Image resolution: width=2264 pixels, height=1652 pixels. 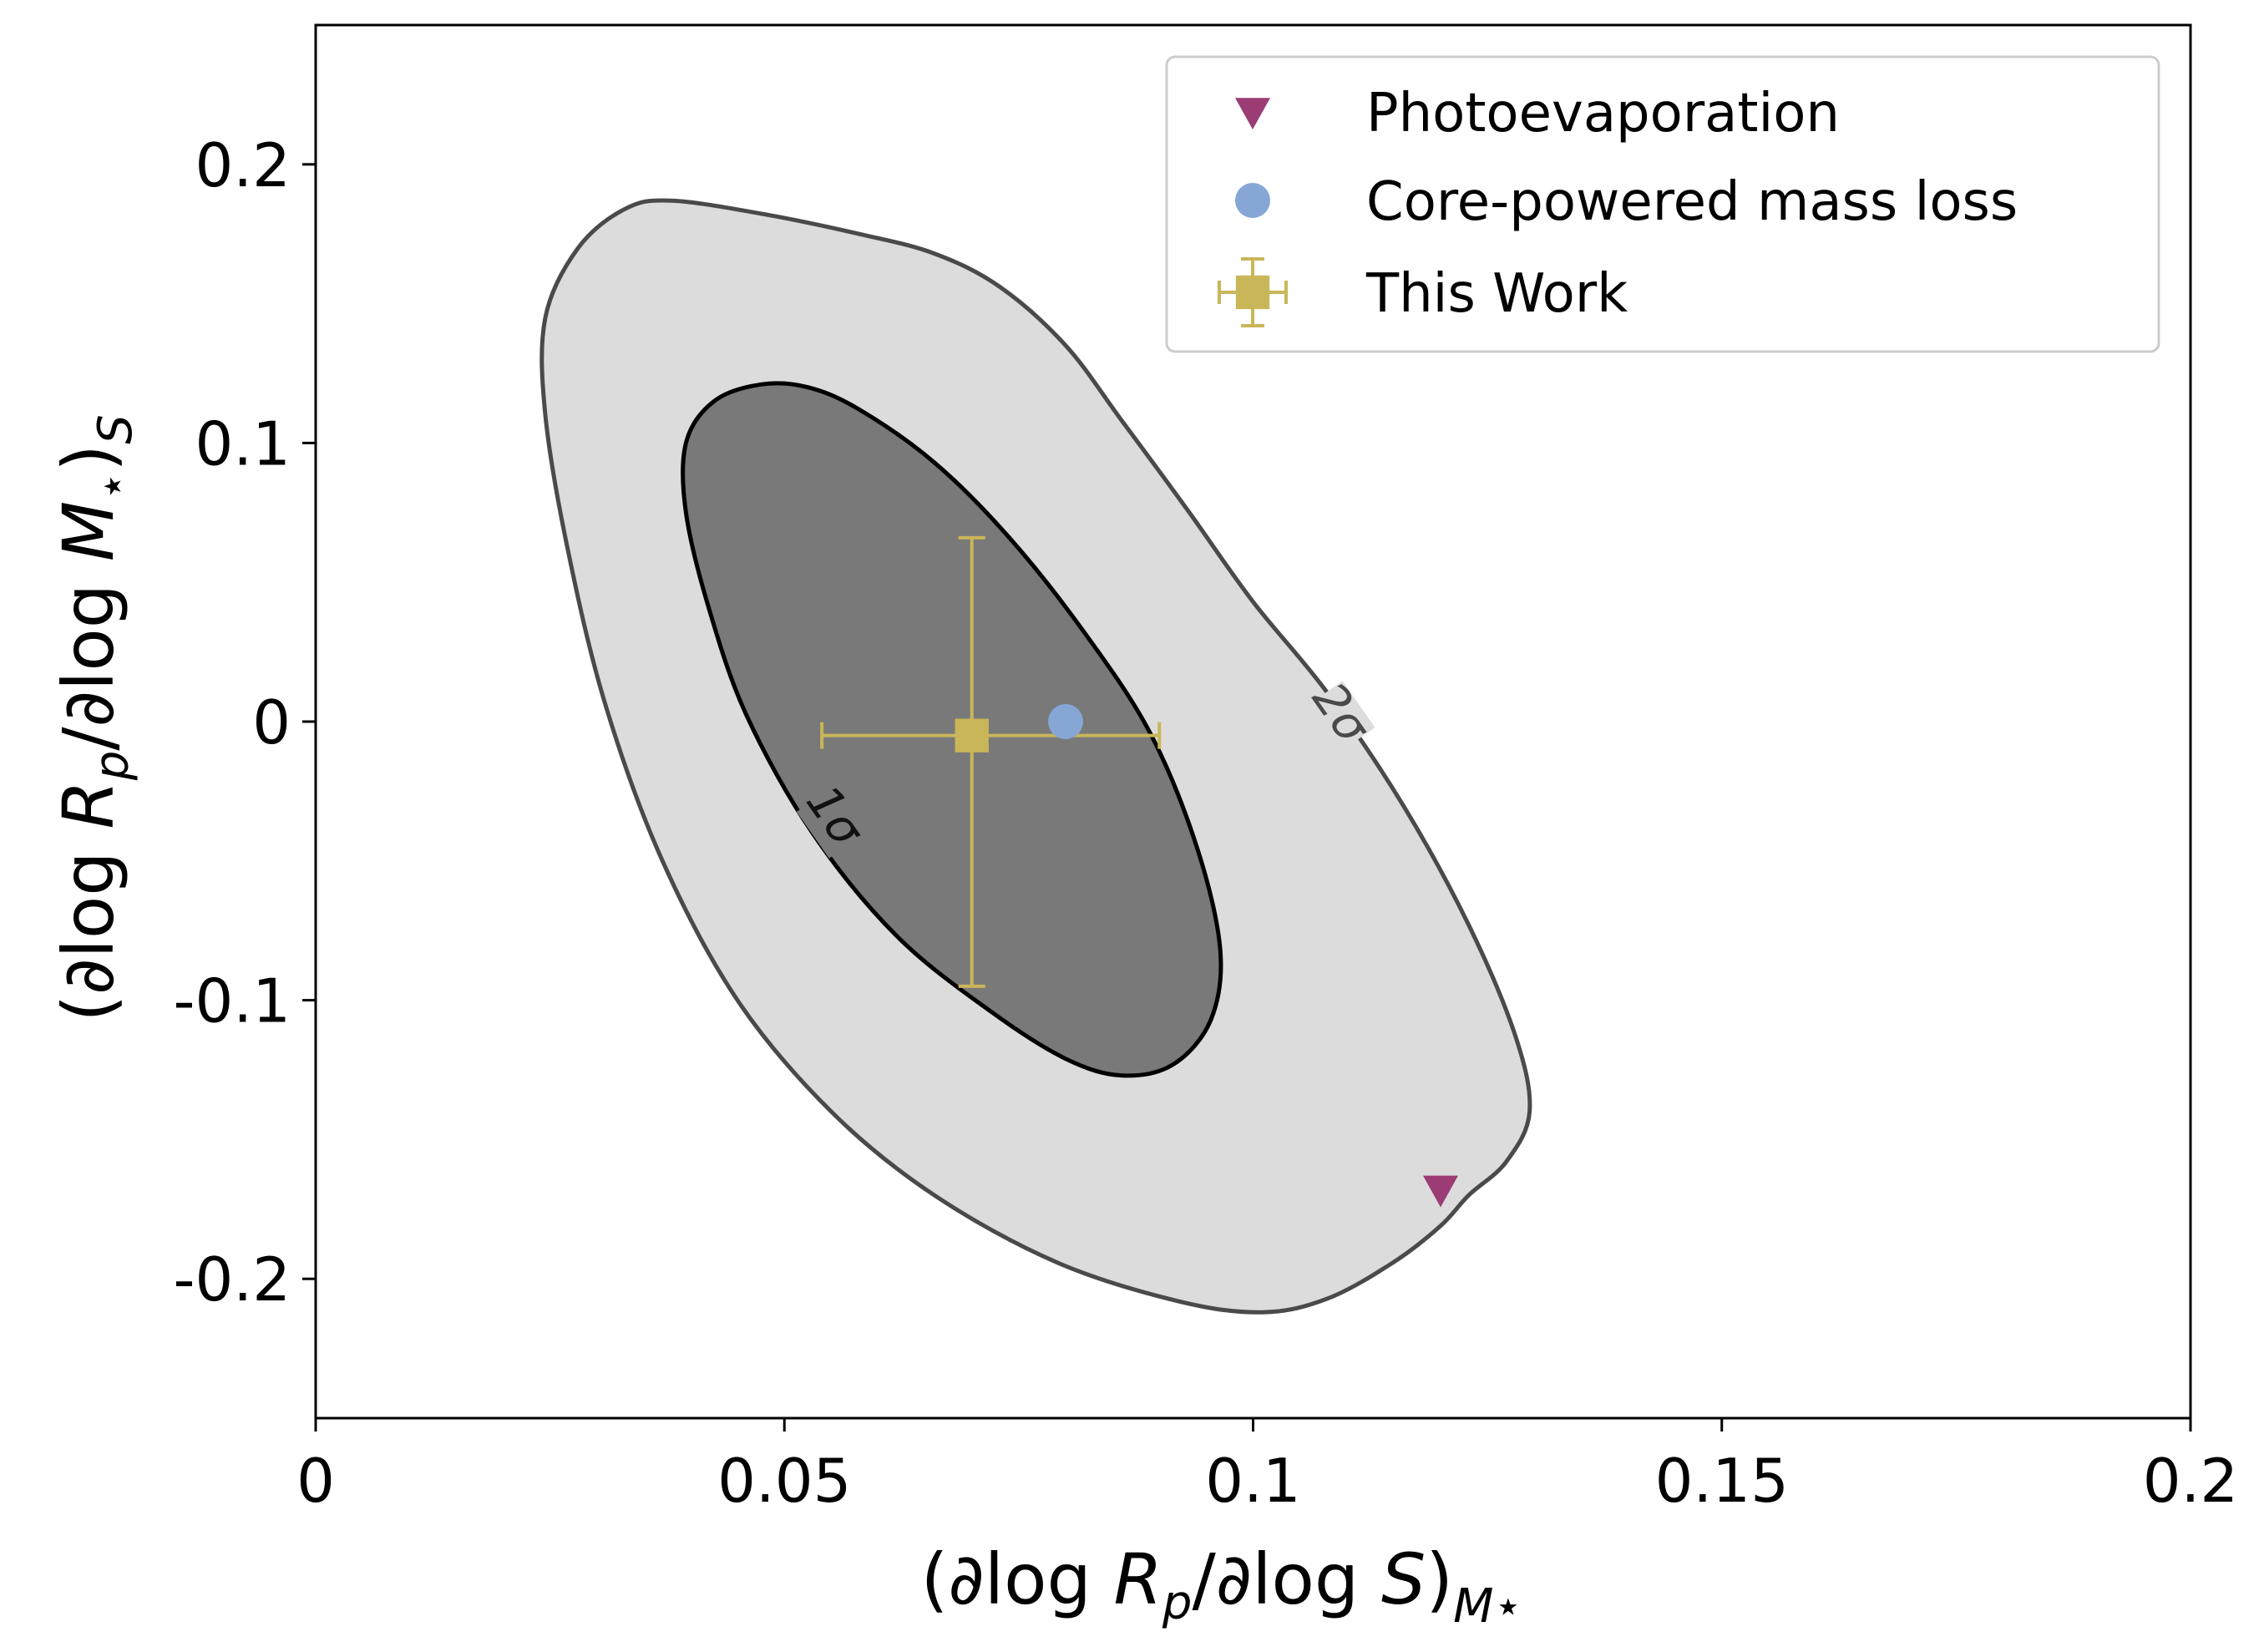 What do you see at coordinates (991, 761) in the screenshot?
I see `errorbar-layer` at bounding box center [991, 761].